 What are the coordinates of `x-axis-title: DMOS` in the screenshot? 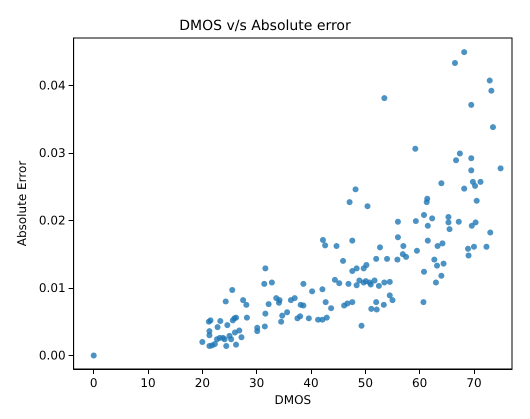 It's located at (293, 399).